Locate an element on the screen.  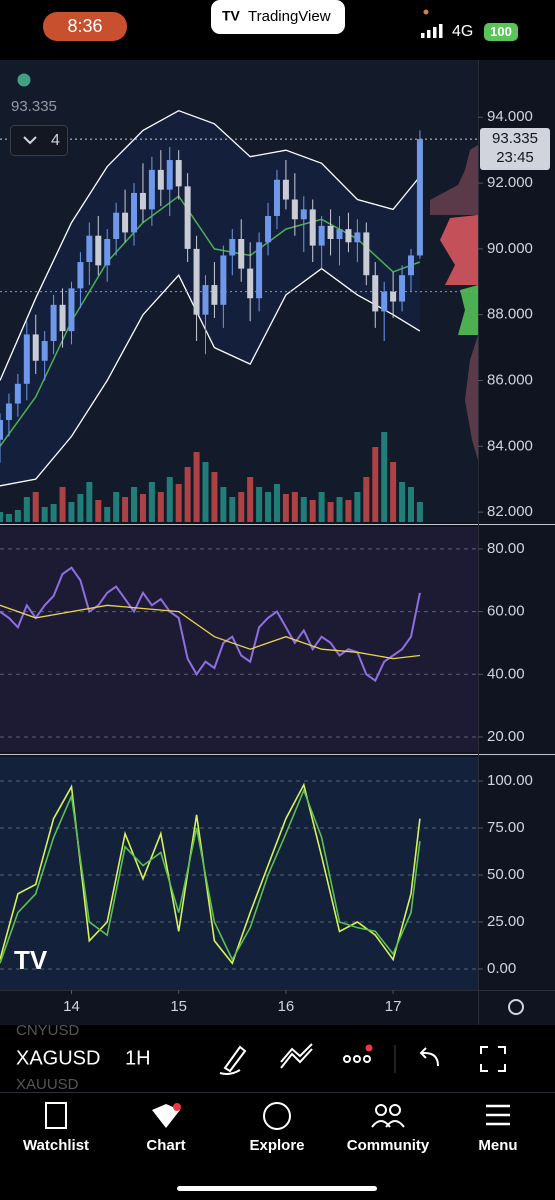
app-banner is located at coordinates (278, 17).